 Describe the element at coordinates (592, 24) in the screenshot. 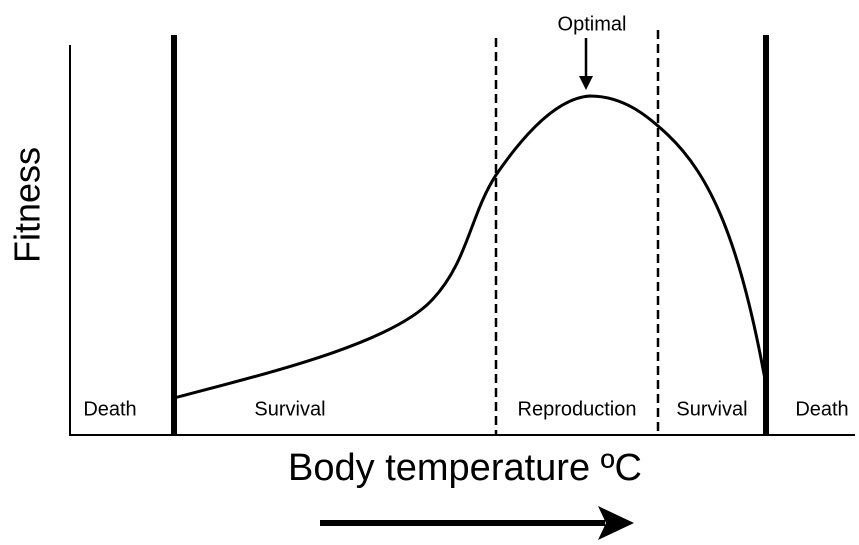

I see `optimal-label: Optimal` at that location.